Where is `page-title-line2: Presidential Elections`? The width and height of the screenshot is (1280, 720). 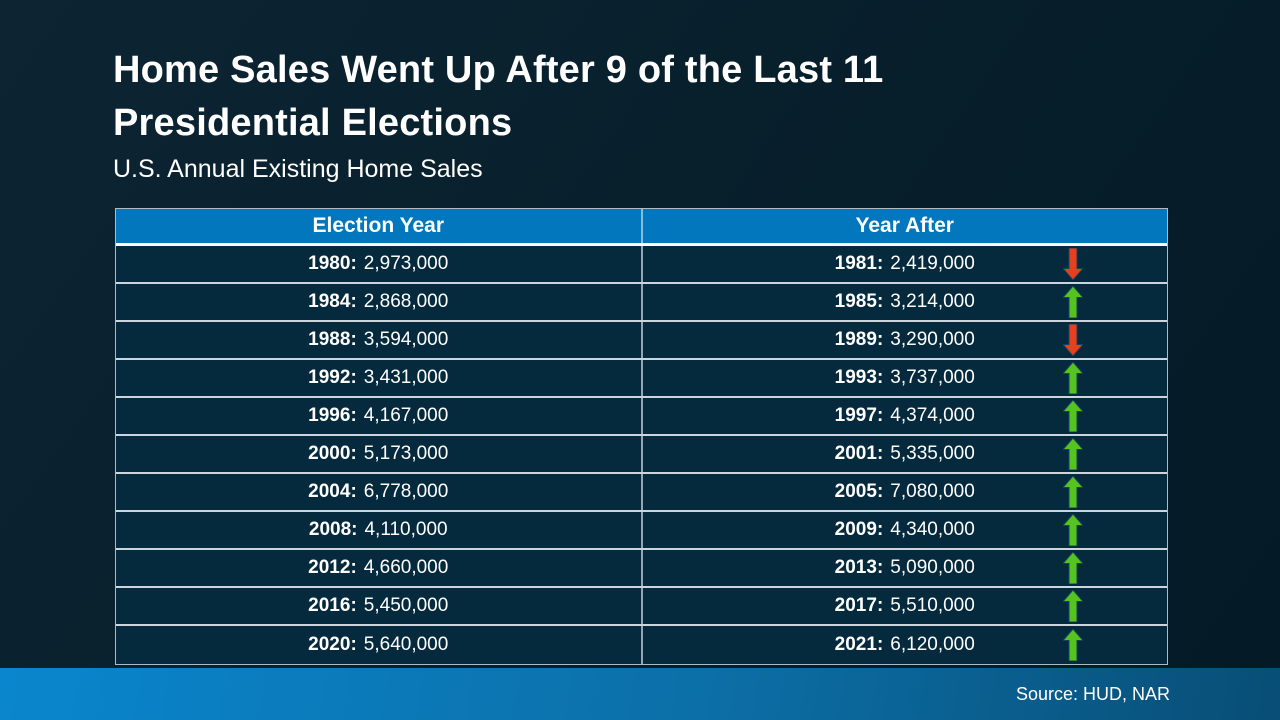 page-title-line2: Presidential Elections is located at coordinates (313, 123).